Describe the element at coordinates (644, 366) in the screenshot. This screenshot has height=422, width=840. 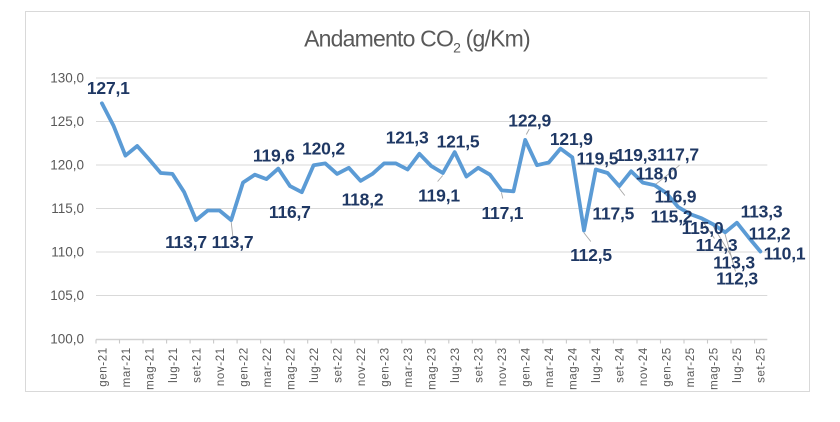
I see `svg-text: nov-24` at that location.